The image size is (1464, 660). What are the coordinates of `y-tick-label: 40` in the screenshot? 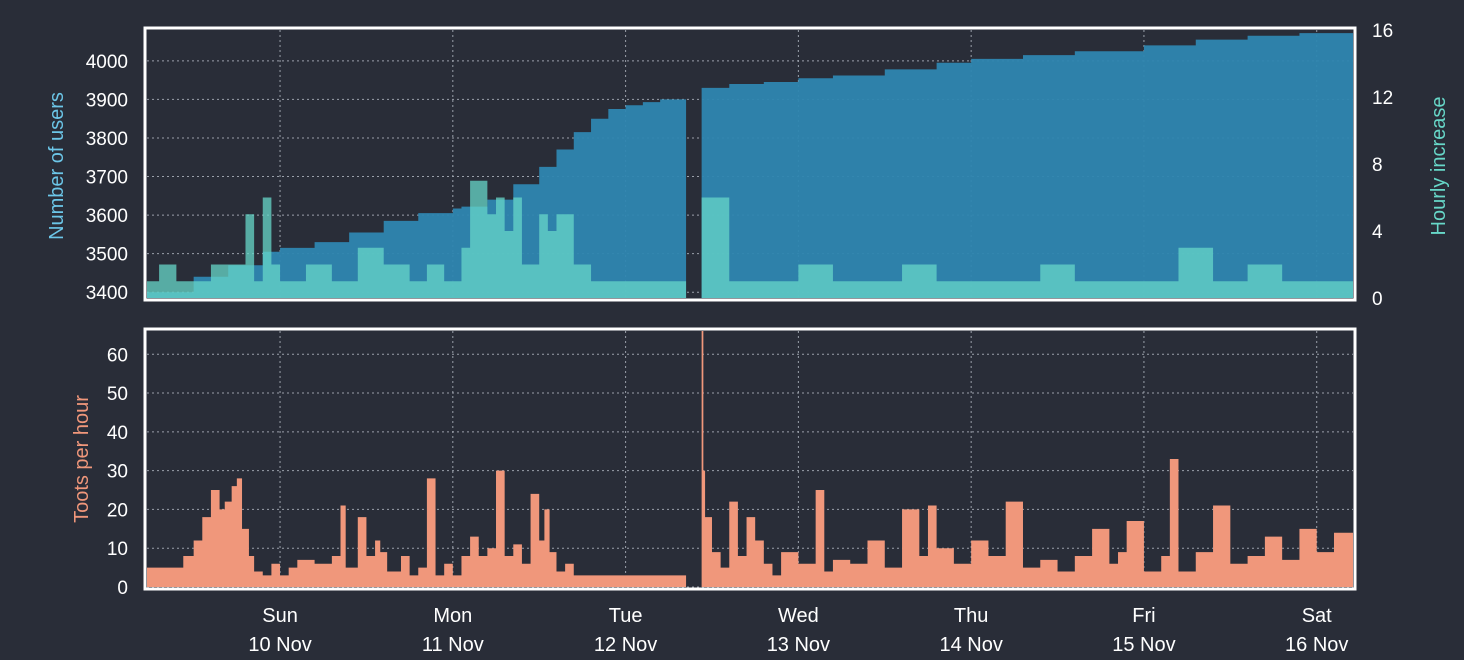 It's located at (117, 433).